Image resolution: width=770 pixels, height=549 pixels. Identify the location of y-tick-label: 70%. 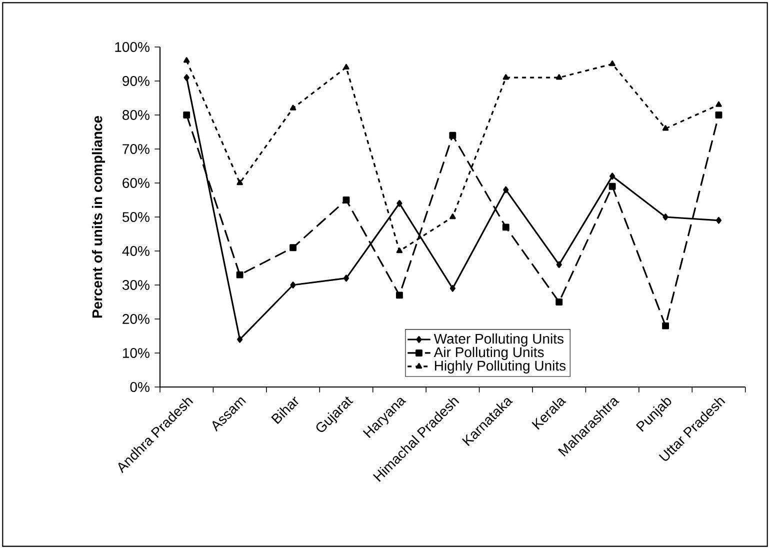
(136, 149).